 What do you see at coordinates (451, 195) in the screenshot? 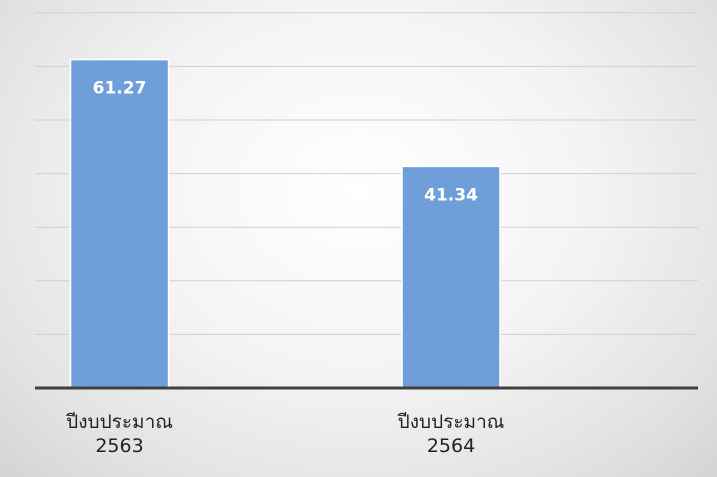
I see `data-label-1: 41.34` at bounding box center [451, 195].